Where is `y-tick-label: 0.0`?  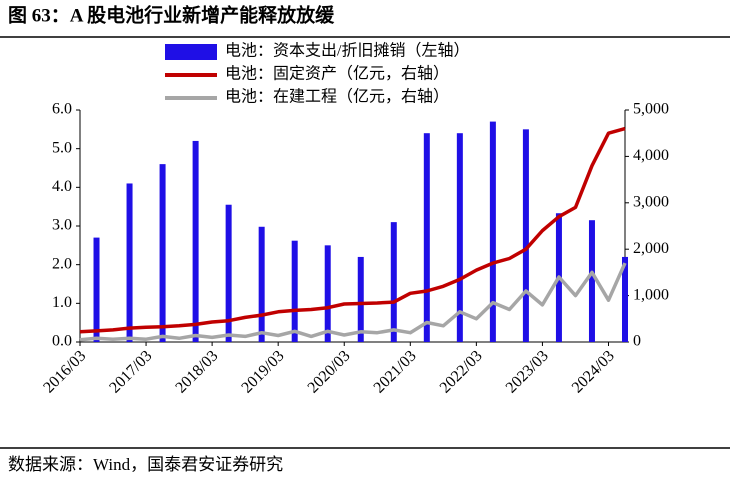 y-tick-label: 0.0 is located at coordinates (62, 341).